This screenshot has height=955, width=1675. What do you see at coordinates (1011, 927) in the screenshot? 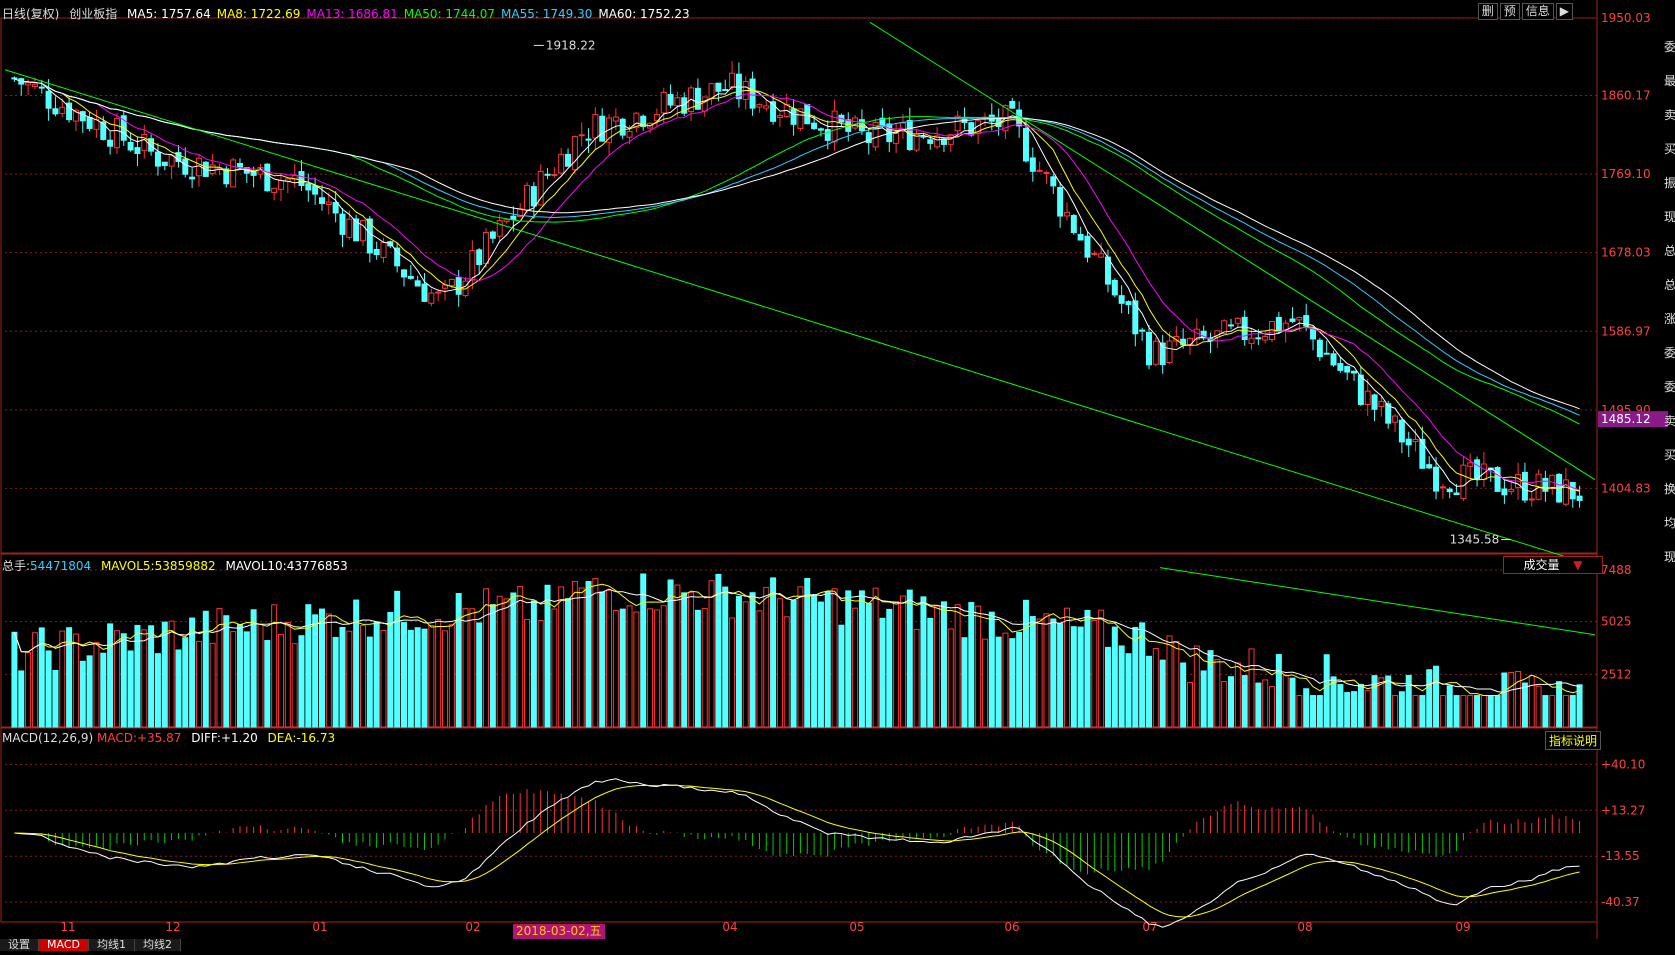
I see `x-tick-label: 06` at bounding box center [1011, 927].